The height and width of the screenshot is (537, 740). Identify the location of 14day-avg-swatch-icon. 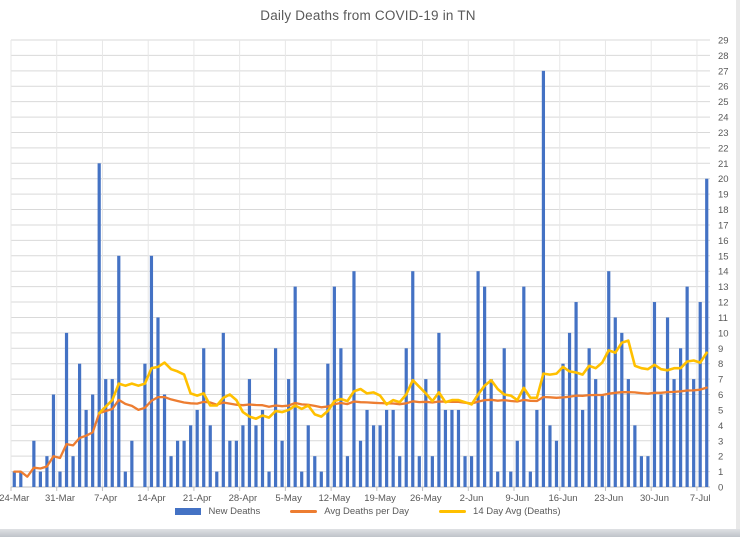
(453, 511).